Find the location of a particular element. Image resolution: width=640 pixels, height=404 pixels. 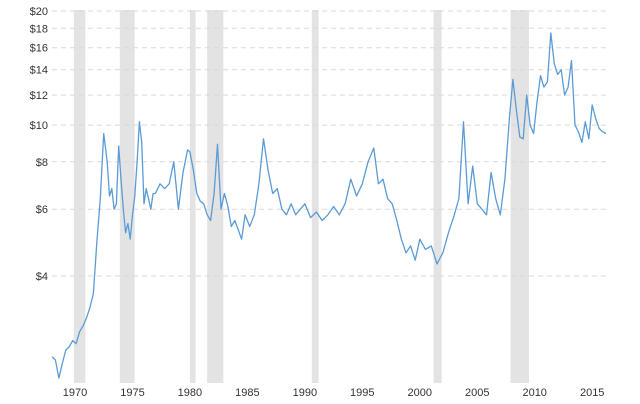

x-tick-label: 2015 is located at coordinates (592, 393).